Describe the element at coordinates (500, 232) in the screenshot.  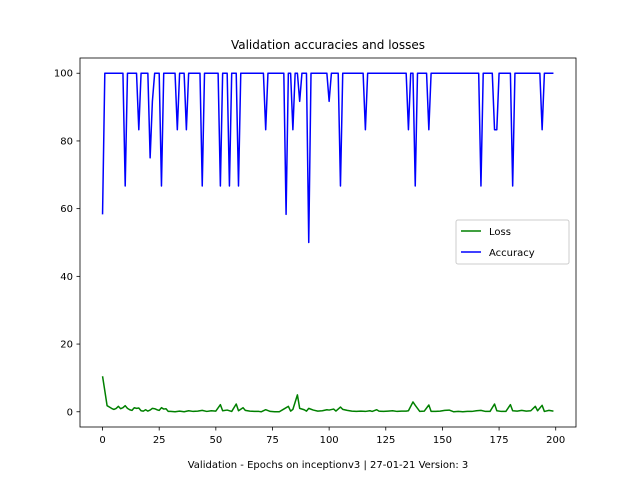
I see `legend-label-loss: Loss` at that location.